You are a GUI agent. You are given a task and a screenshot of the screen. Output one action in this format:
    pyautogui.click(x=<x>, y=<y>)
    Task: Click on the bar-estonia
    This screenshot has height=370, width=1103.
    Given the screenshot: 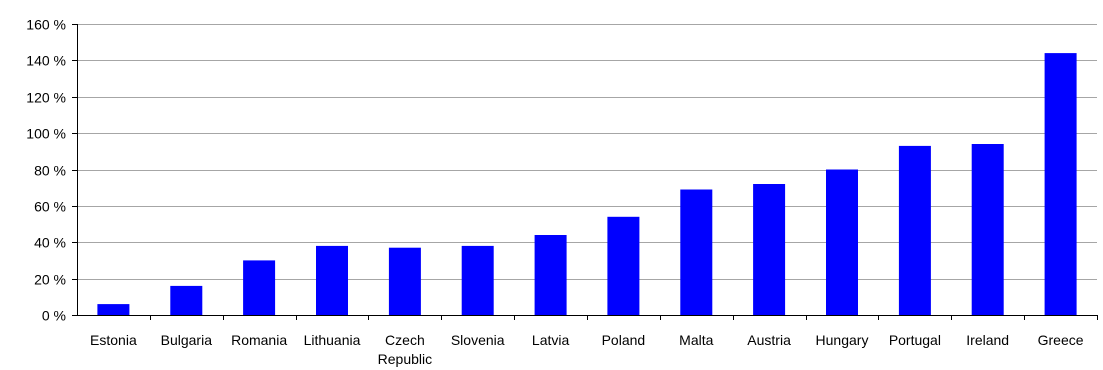 What is the action you would take?
    pyautogui.click(x=113, y=309)
    